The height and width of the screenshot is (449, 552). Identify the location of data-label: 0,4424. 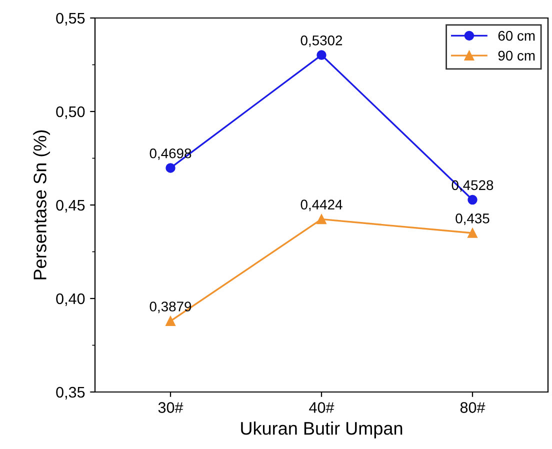
(321, 206).